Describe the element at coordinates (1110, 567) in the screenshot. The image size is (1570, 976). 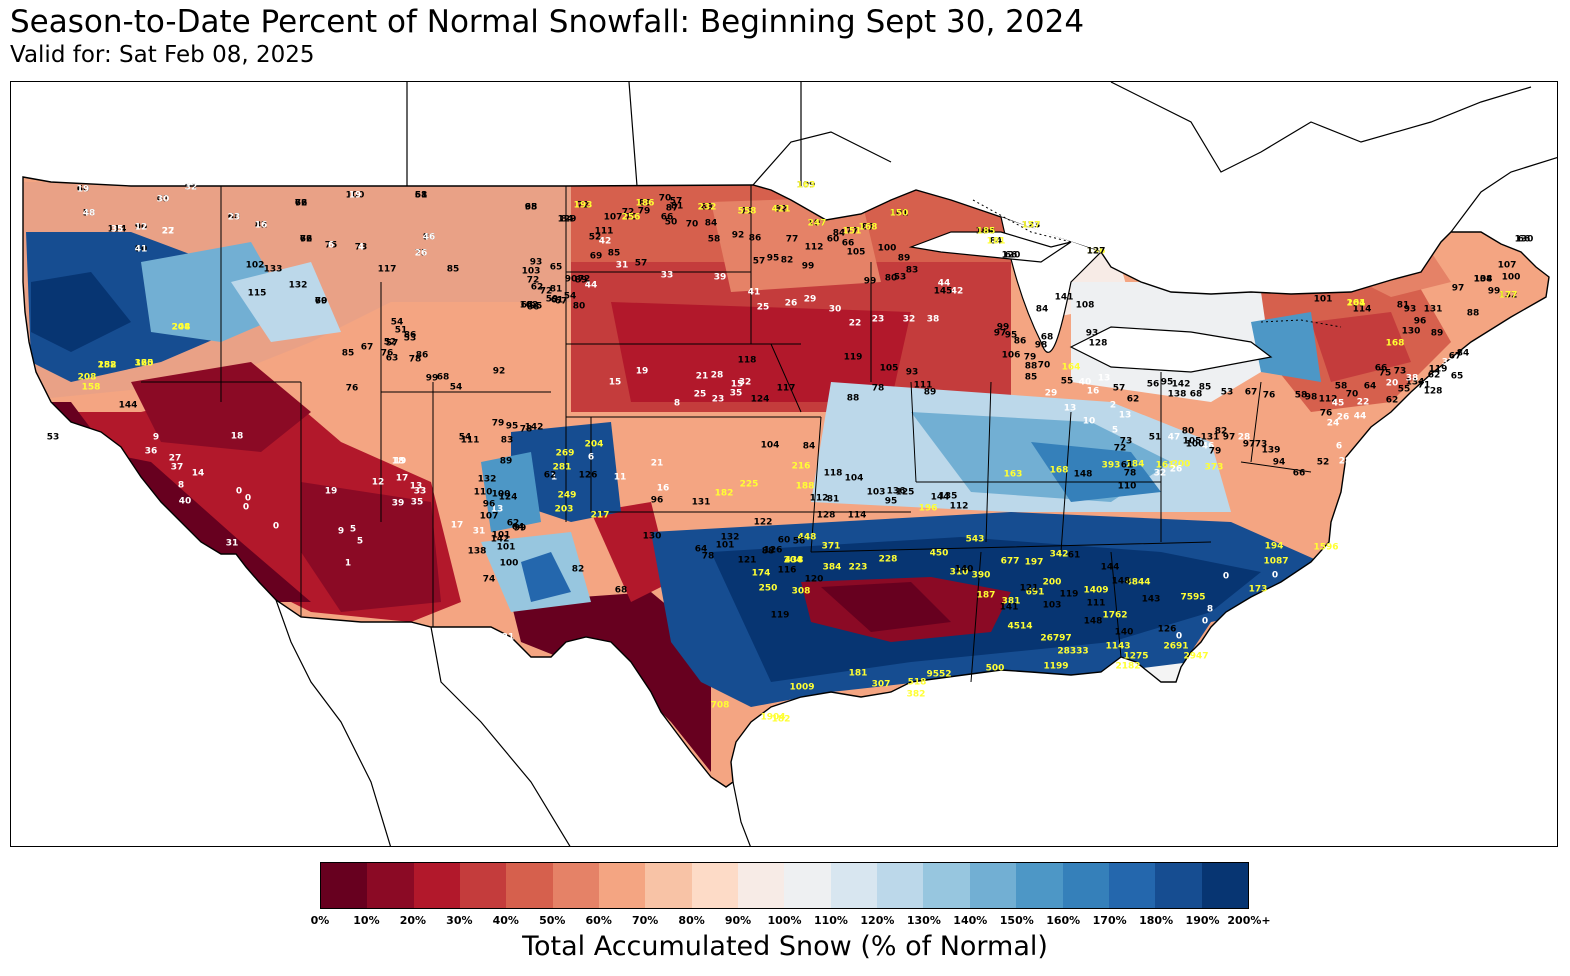
I see `station-value-label: 144` at that location.